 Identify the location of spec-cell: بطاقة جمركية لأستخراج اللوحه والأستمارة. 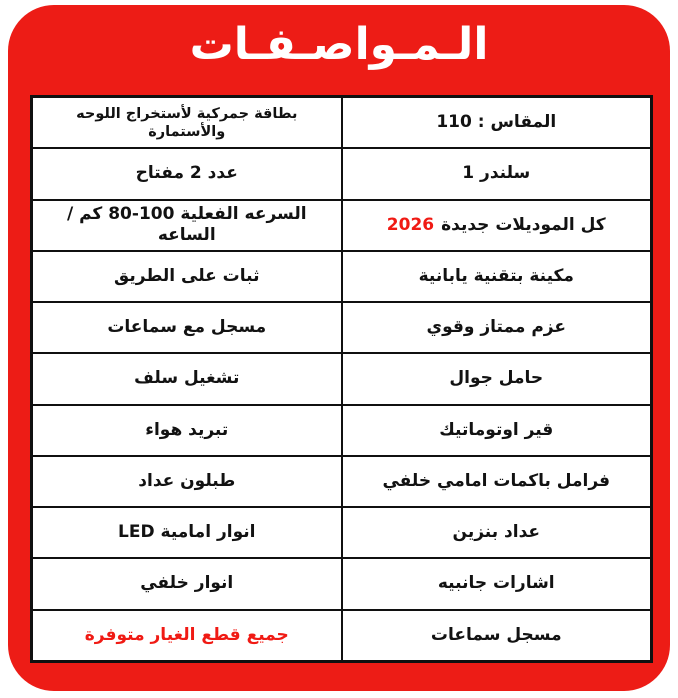
(187, 122).